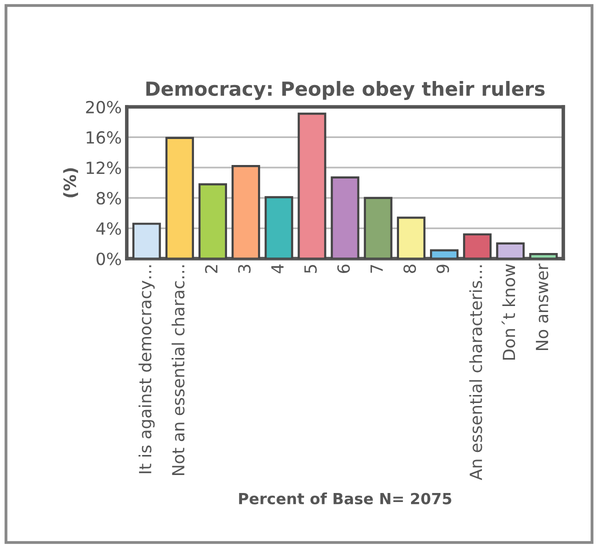 This screenshot has width=598, height=548. Describe the element at coordinates (542, 307) in the screenshot. I see `x-tick-label: No answer` at that location.